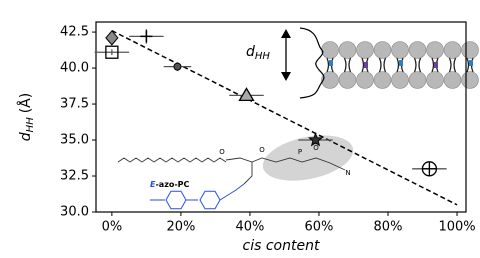 The height and width of the screenshot is (258, 480). What do you see at coordinates (172, 160) in the screenshot?
I see `acyl-chain` at bounding box center [172, 160].